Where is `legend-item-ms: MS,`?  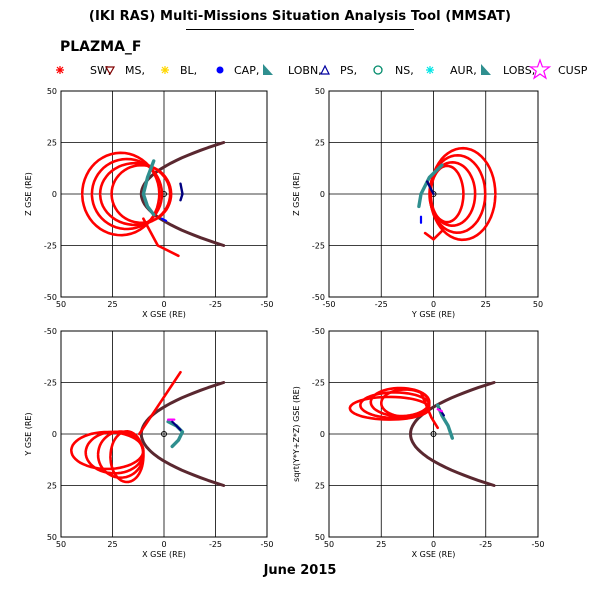 legend-item-ms: MS, is located at coordinates (124, 70).